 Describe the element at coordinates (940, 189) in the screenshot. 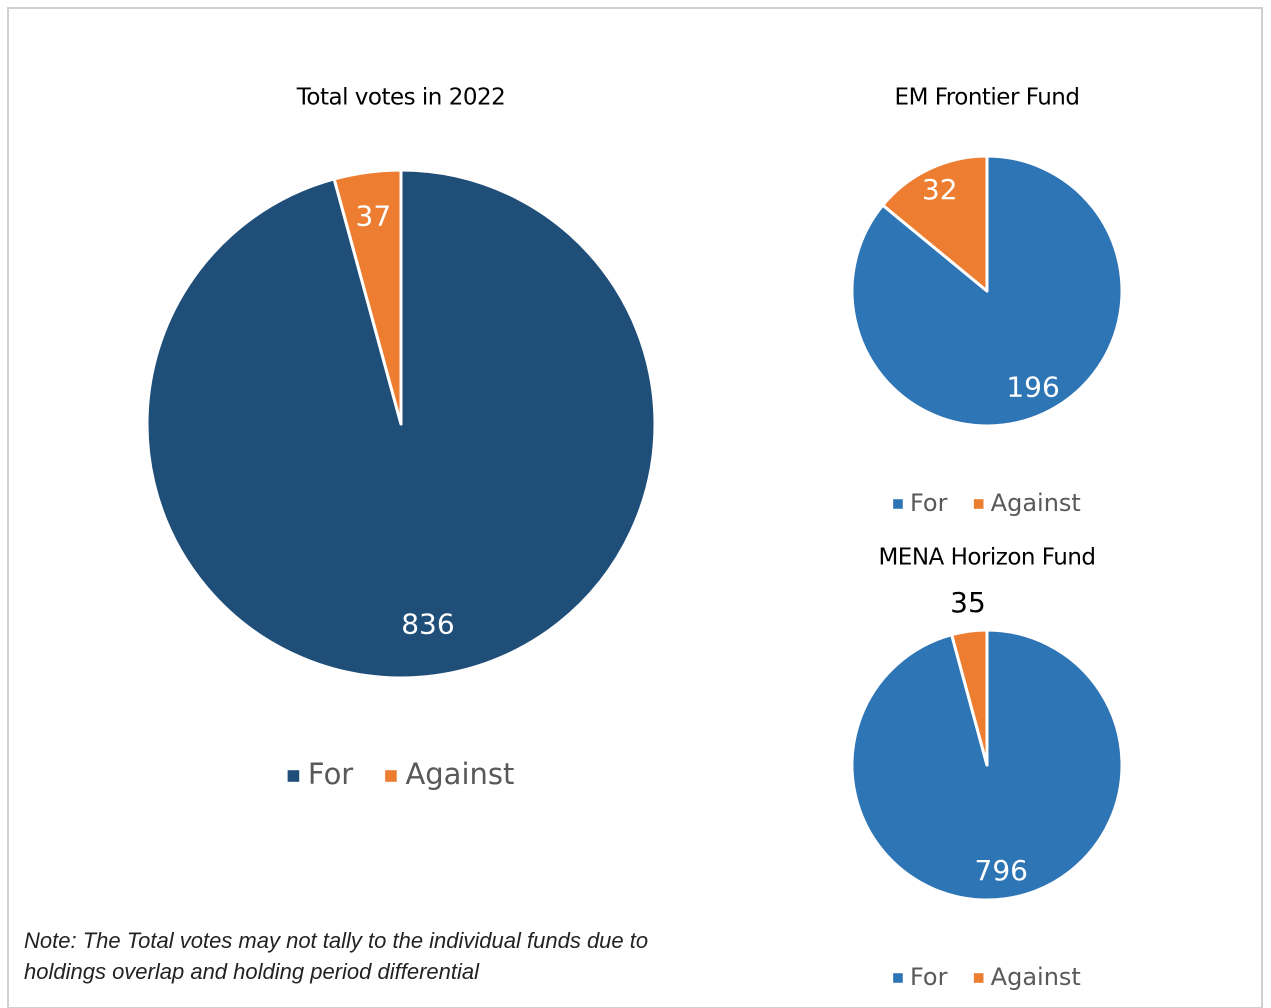

I see `data-label: 32` at that location.